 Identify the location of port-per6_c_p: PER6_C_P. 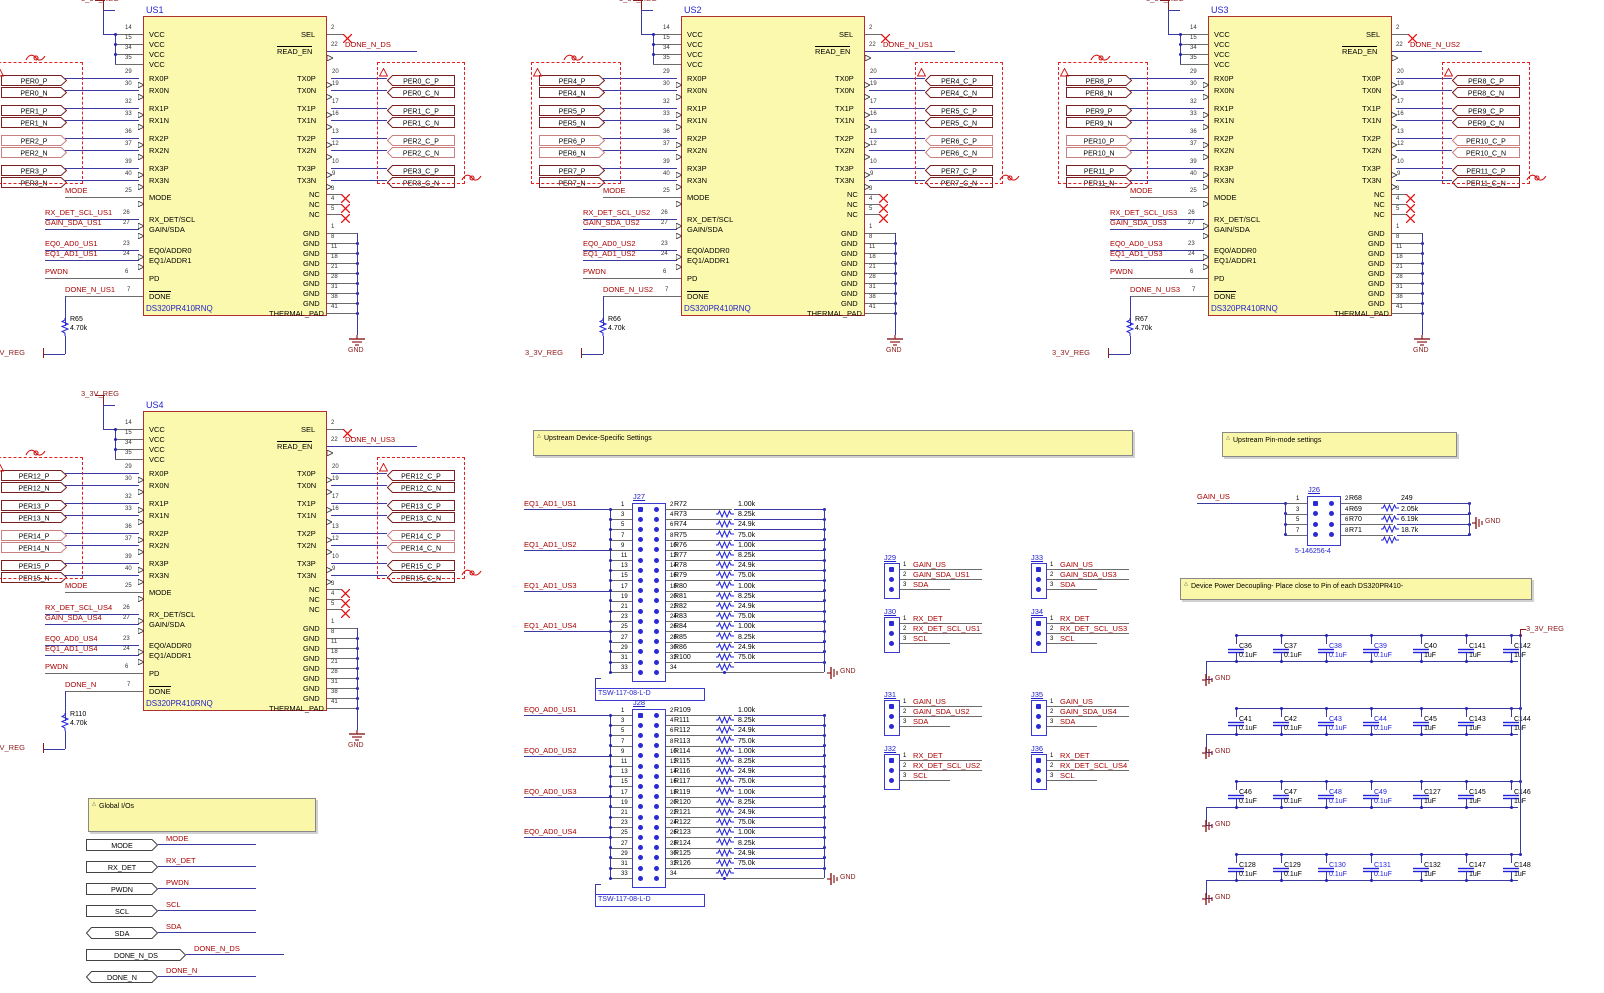
(958, 139).